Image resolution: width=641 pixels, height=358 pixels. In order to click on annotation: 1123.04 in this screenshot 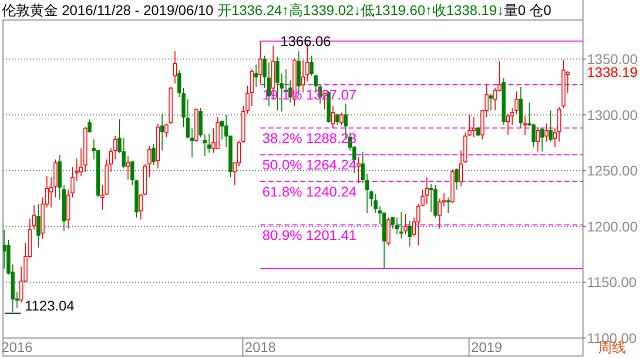, I will do `click(49, 305)`.